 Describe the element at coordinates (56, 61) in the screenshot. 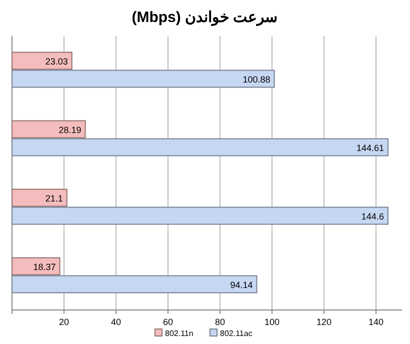

I see `data-label: 23.03` at that location.